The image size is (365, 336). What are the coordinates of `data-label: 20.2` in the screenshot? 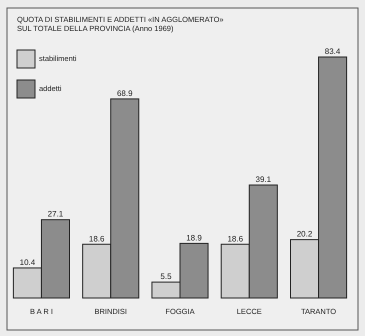 It's located at (304, 234).